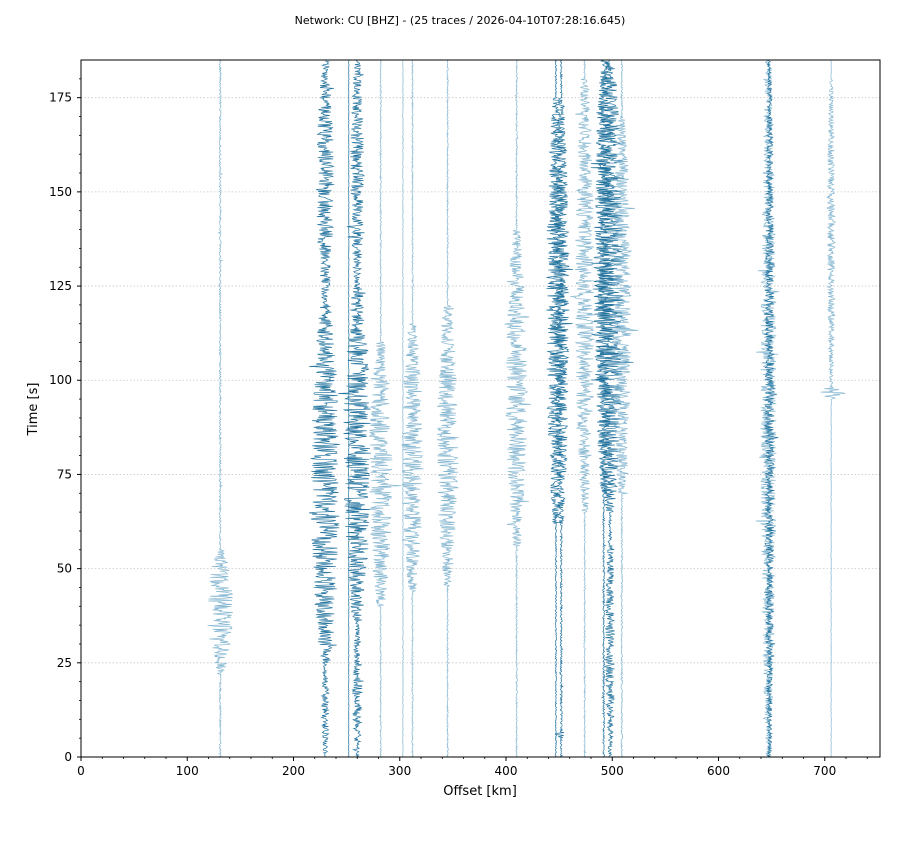 This screenshot has height=860, width=920. I want to click on x-tick-label: 500, so click(612, 771).